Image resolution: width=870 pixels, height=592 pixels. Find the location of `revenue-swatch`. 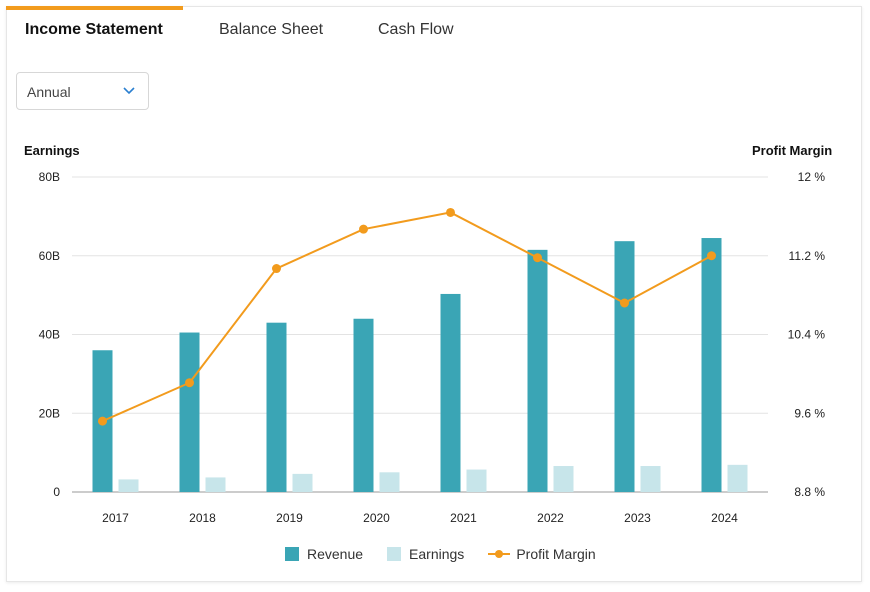

revenue-swatch is located at coordinates (292, 554).